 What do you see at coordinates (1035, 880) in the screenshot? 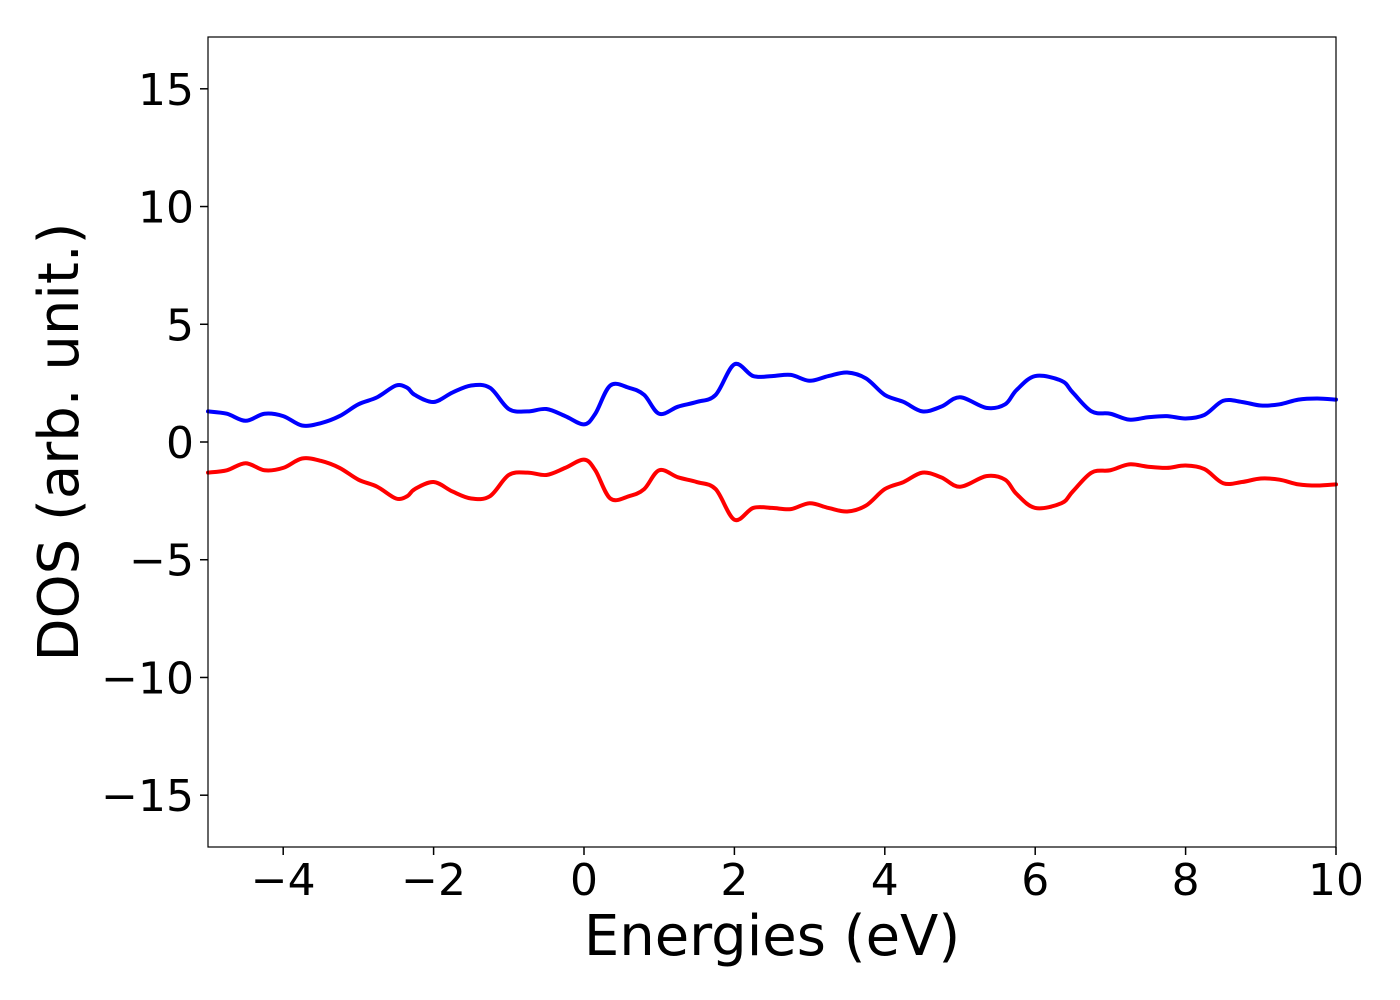
I see `x-tick-label: 6` at bounding box center [1035, 880].